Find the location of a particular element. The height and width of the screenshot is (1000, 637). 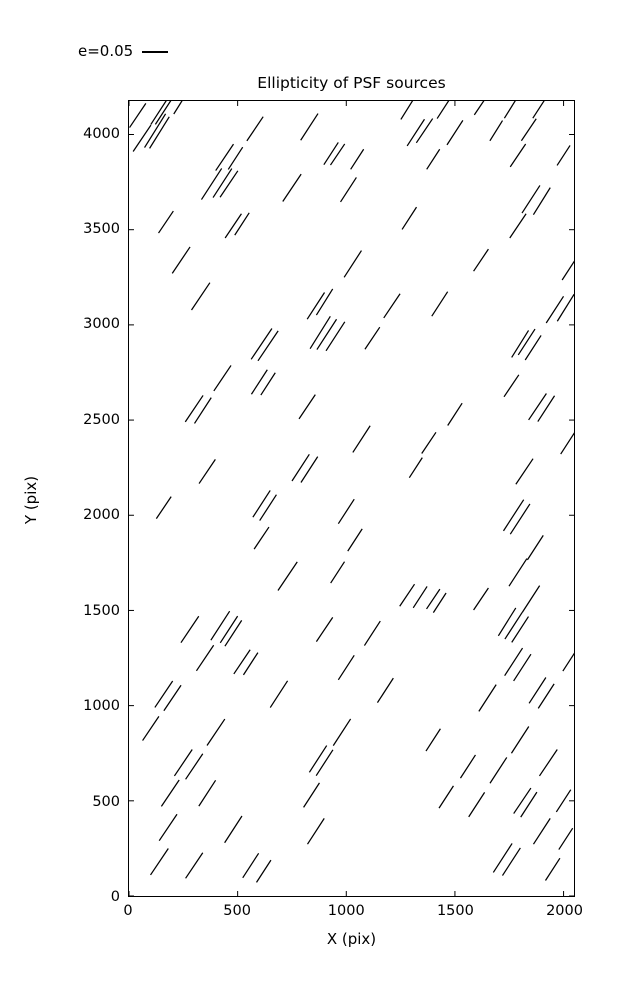

y-tick-label: 4000 is located at coordinates (101, 133).